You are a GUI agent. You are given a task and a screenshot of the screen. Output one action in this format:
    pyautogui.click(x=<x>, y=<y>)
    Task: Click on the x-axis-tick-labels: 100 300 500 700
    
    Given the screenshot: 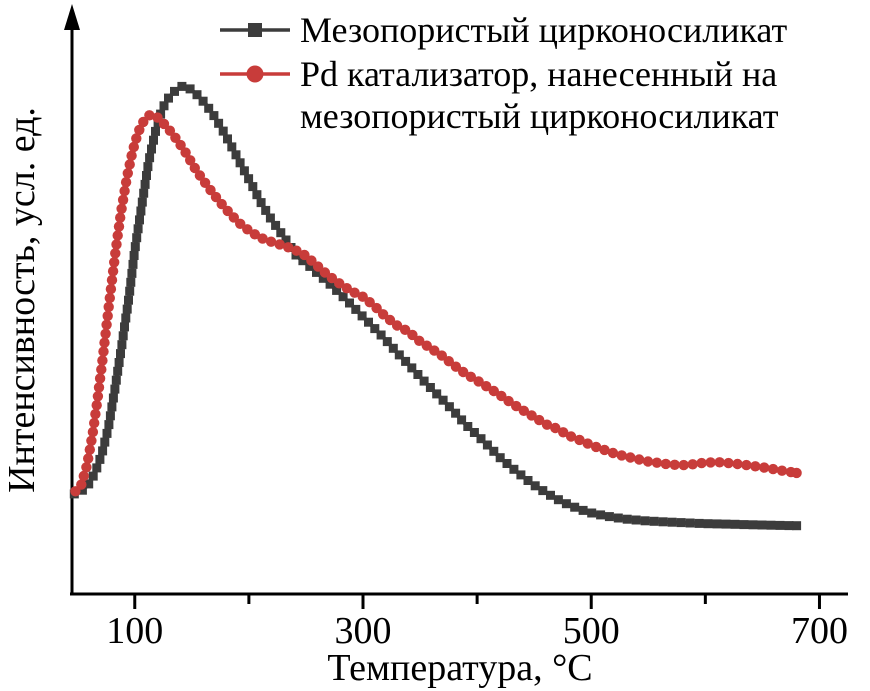 What is the action you would take?
    pyautogui.click(x=477, y=631)
    